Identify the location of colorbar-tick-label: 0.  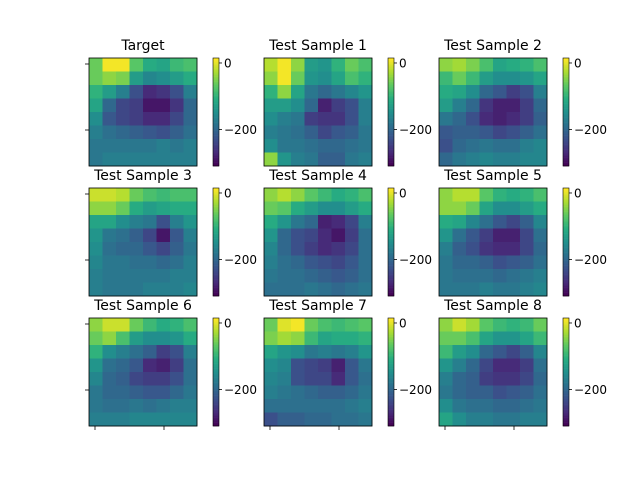
(578, 193).